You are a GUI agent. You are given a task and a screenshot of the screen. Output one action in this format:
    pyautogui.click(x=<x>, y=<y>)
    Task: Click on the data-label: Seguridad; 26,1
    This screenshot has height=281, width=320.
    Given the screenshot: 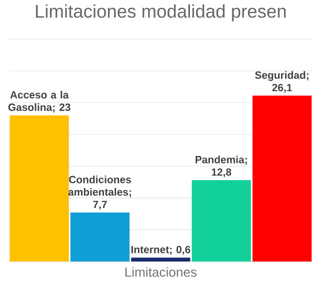 What is the action you would take?
    pyautogui.click(x=281, y=82)
    